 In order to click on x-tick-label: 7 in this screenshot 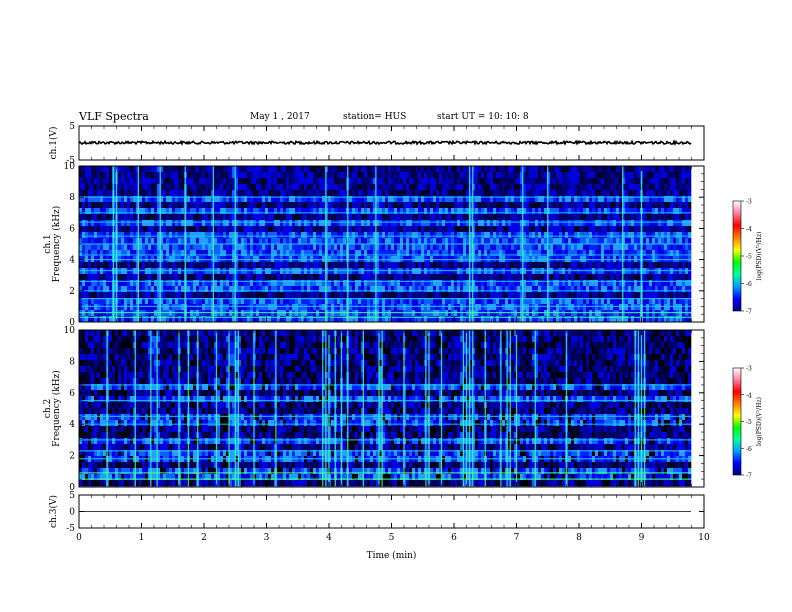, I will do `click(517, 538)`.